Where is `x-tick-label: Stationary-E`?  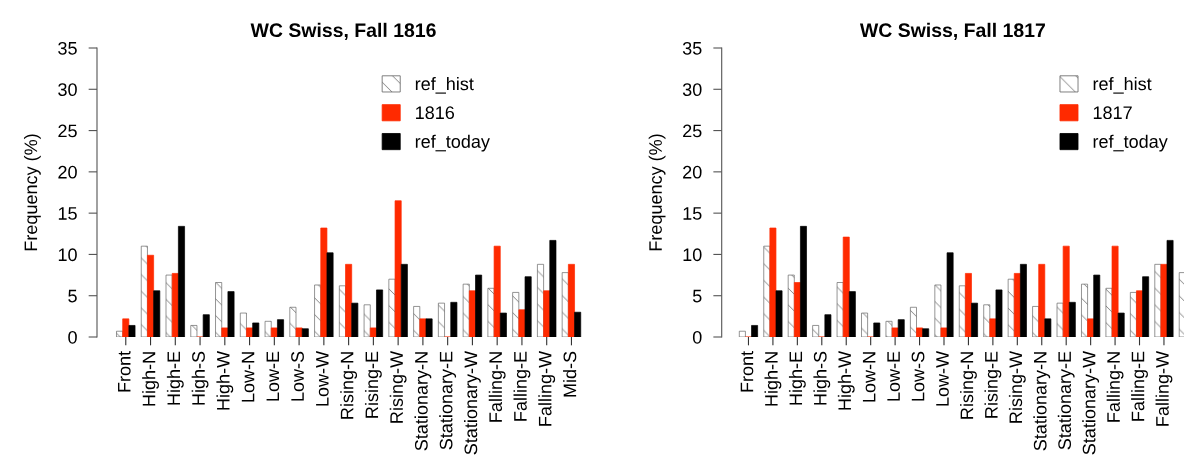 x-tick-label: Stationary-E is located at coordinates (448, 400).